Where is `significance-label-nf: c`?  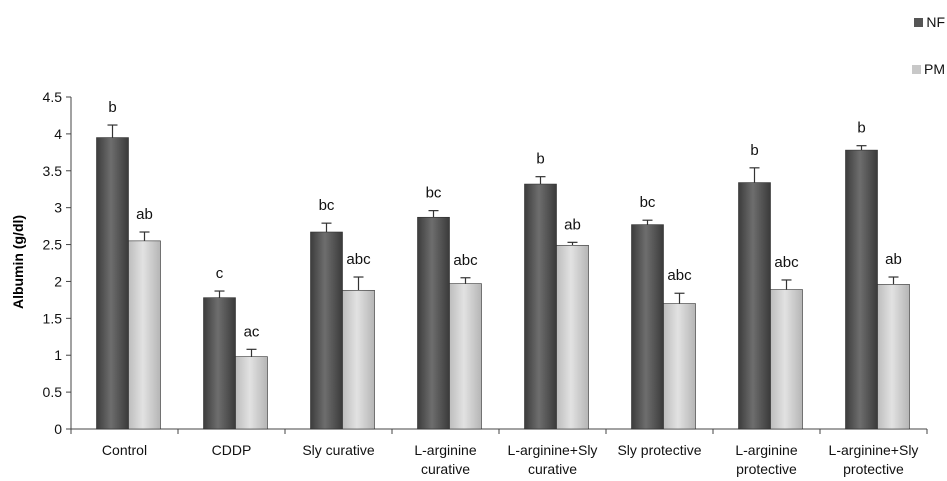
significance-label-nf: c is located at coordinates (220, 273).